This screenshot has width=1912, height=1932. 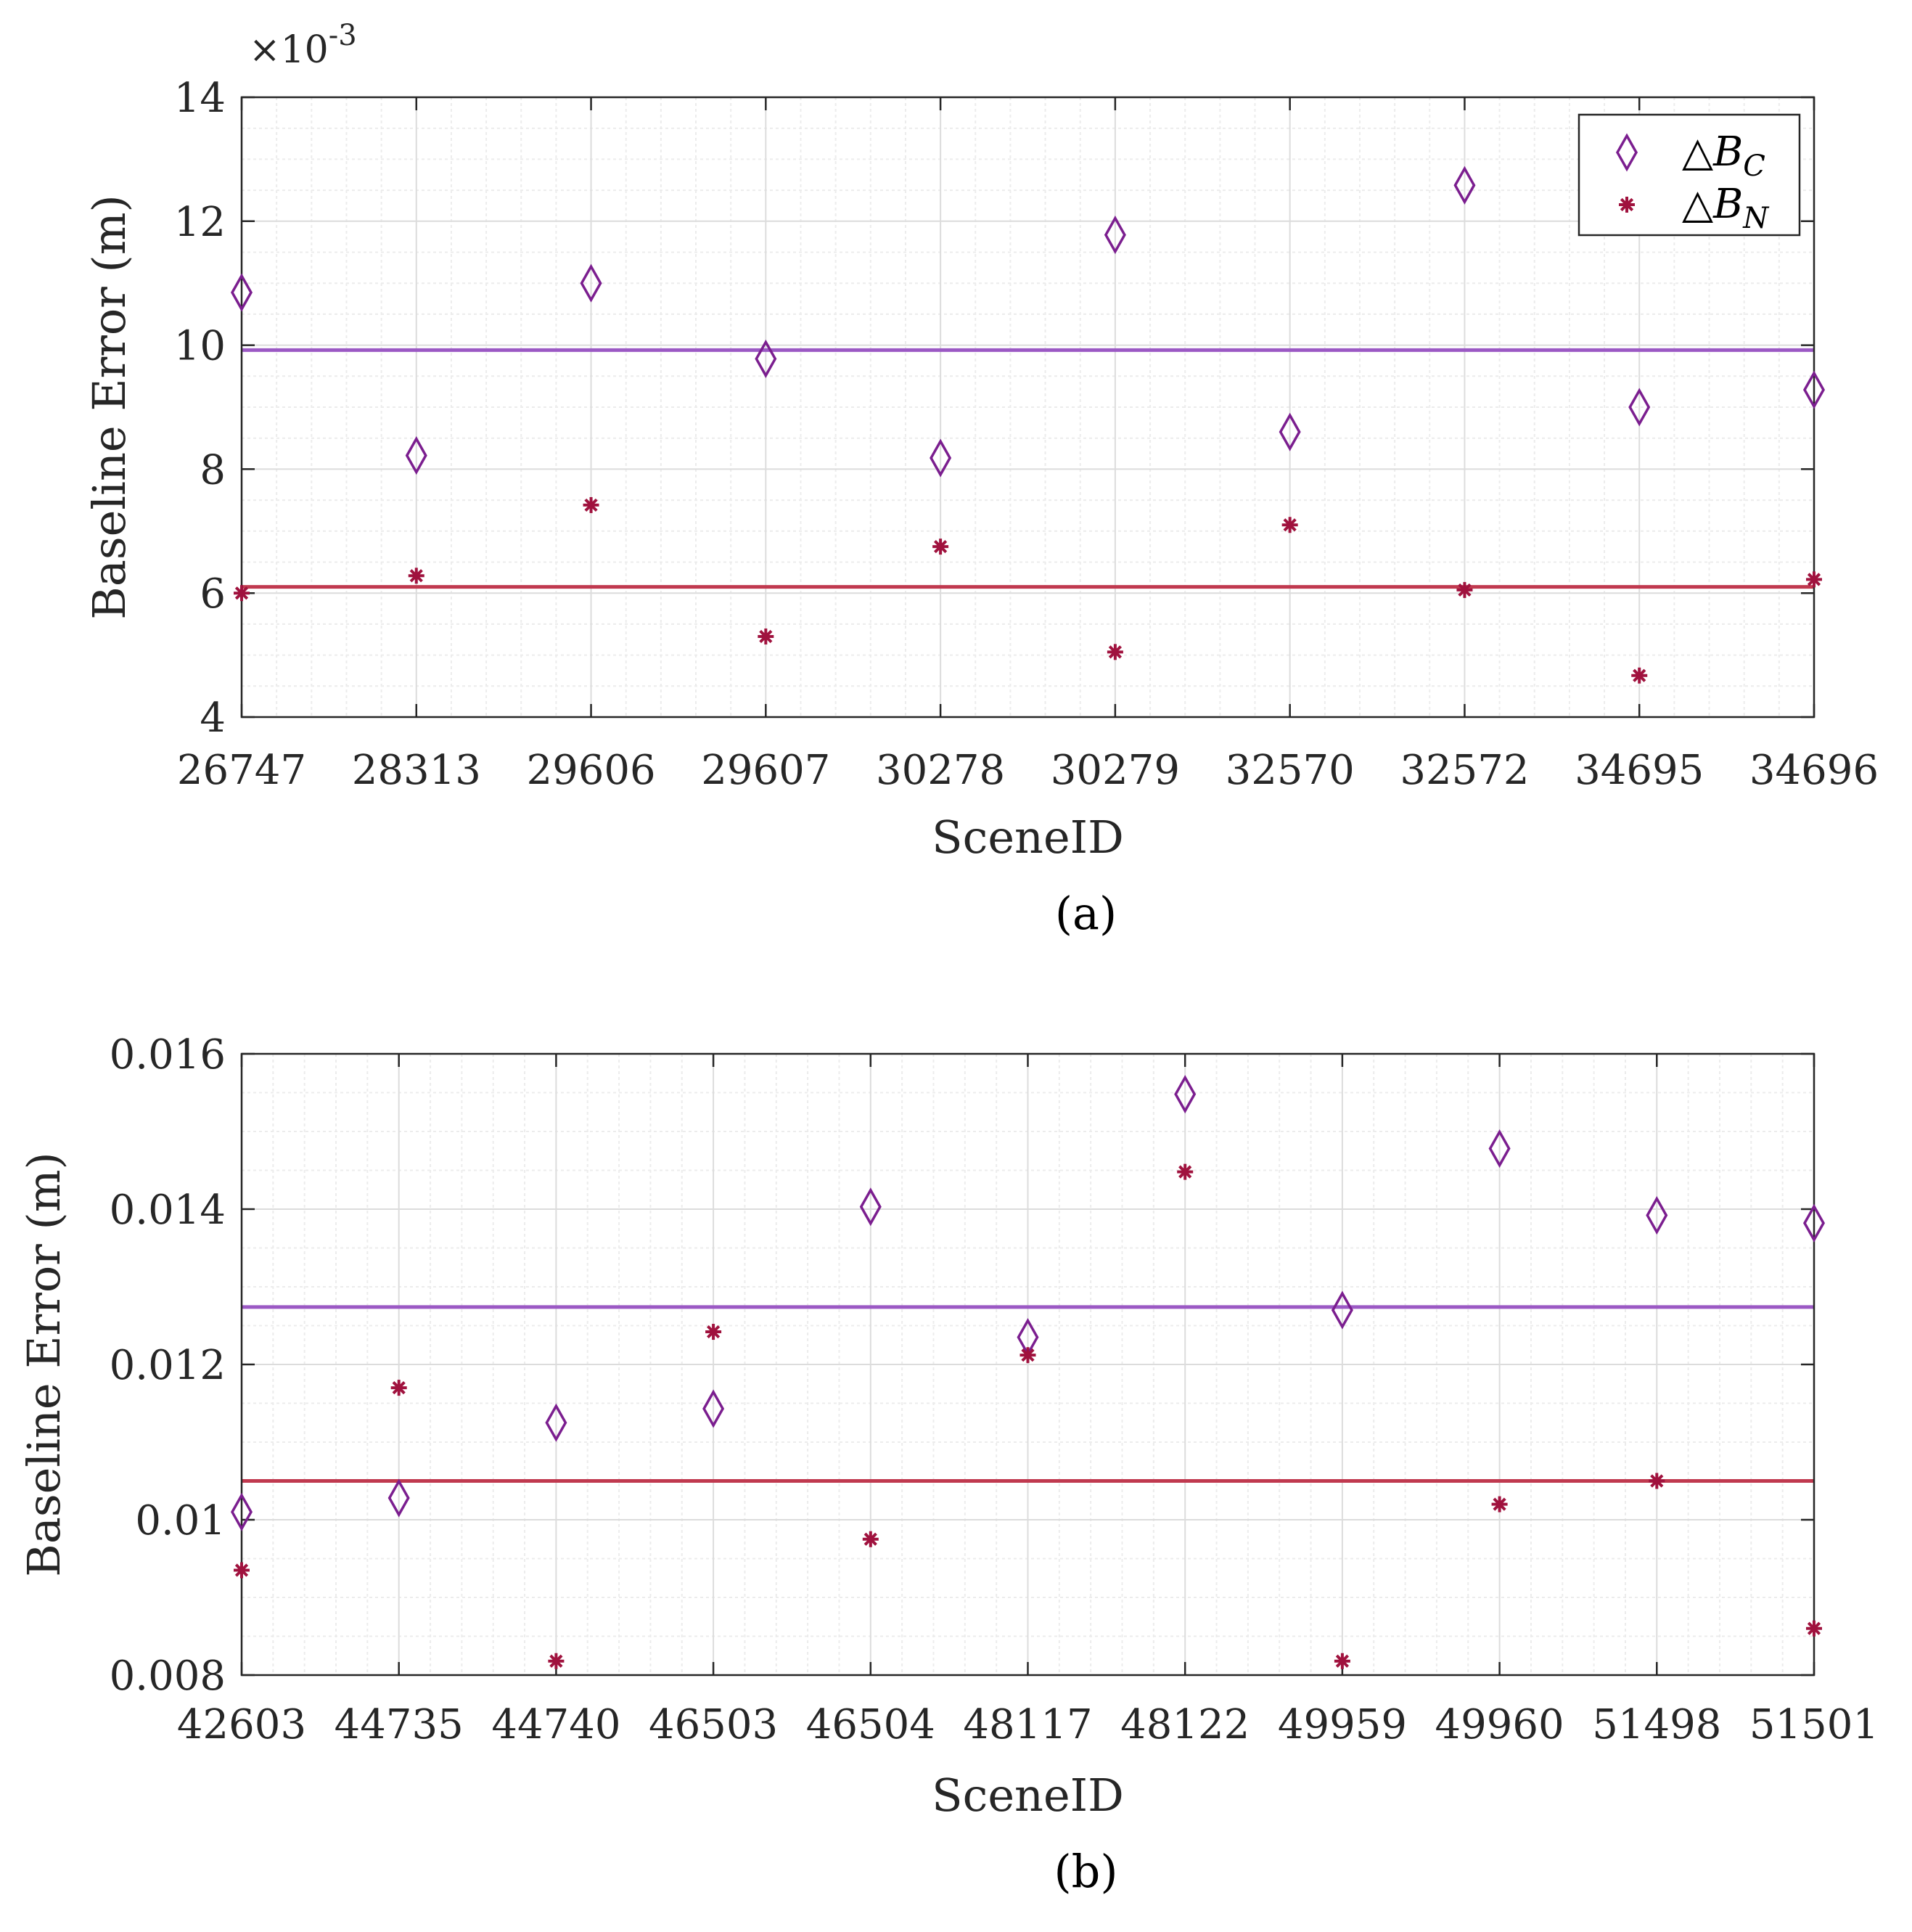 I want to click on legend-bc-label: △BC, so click(x=1723, y=155).